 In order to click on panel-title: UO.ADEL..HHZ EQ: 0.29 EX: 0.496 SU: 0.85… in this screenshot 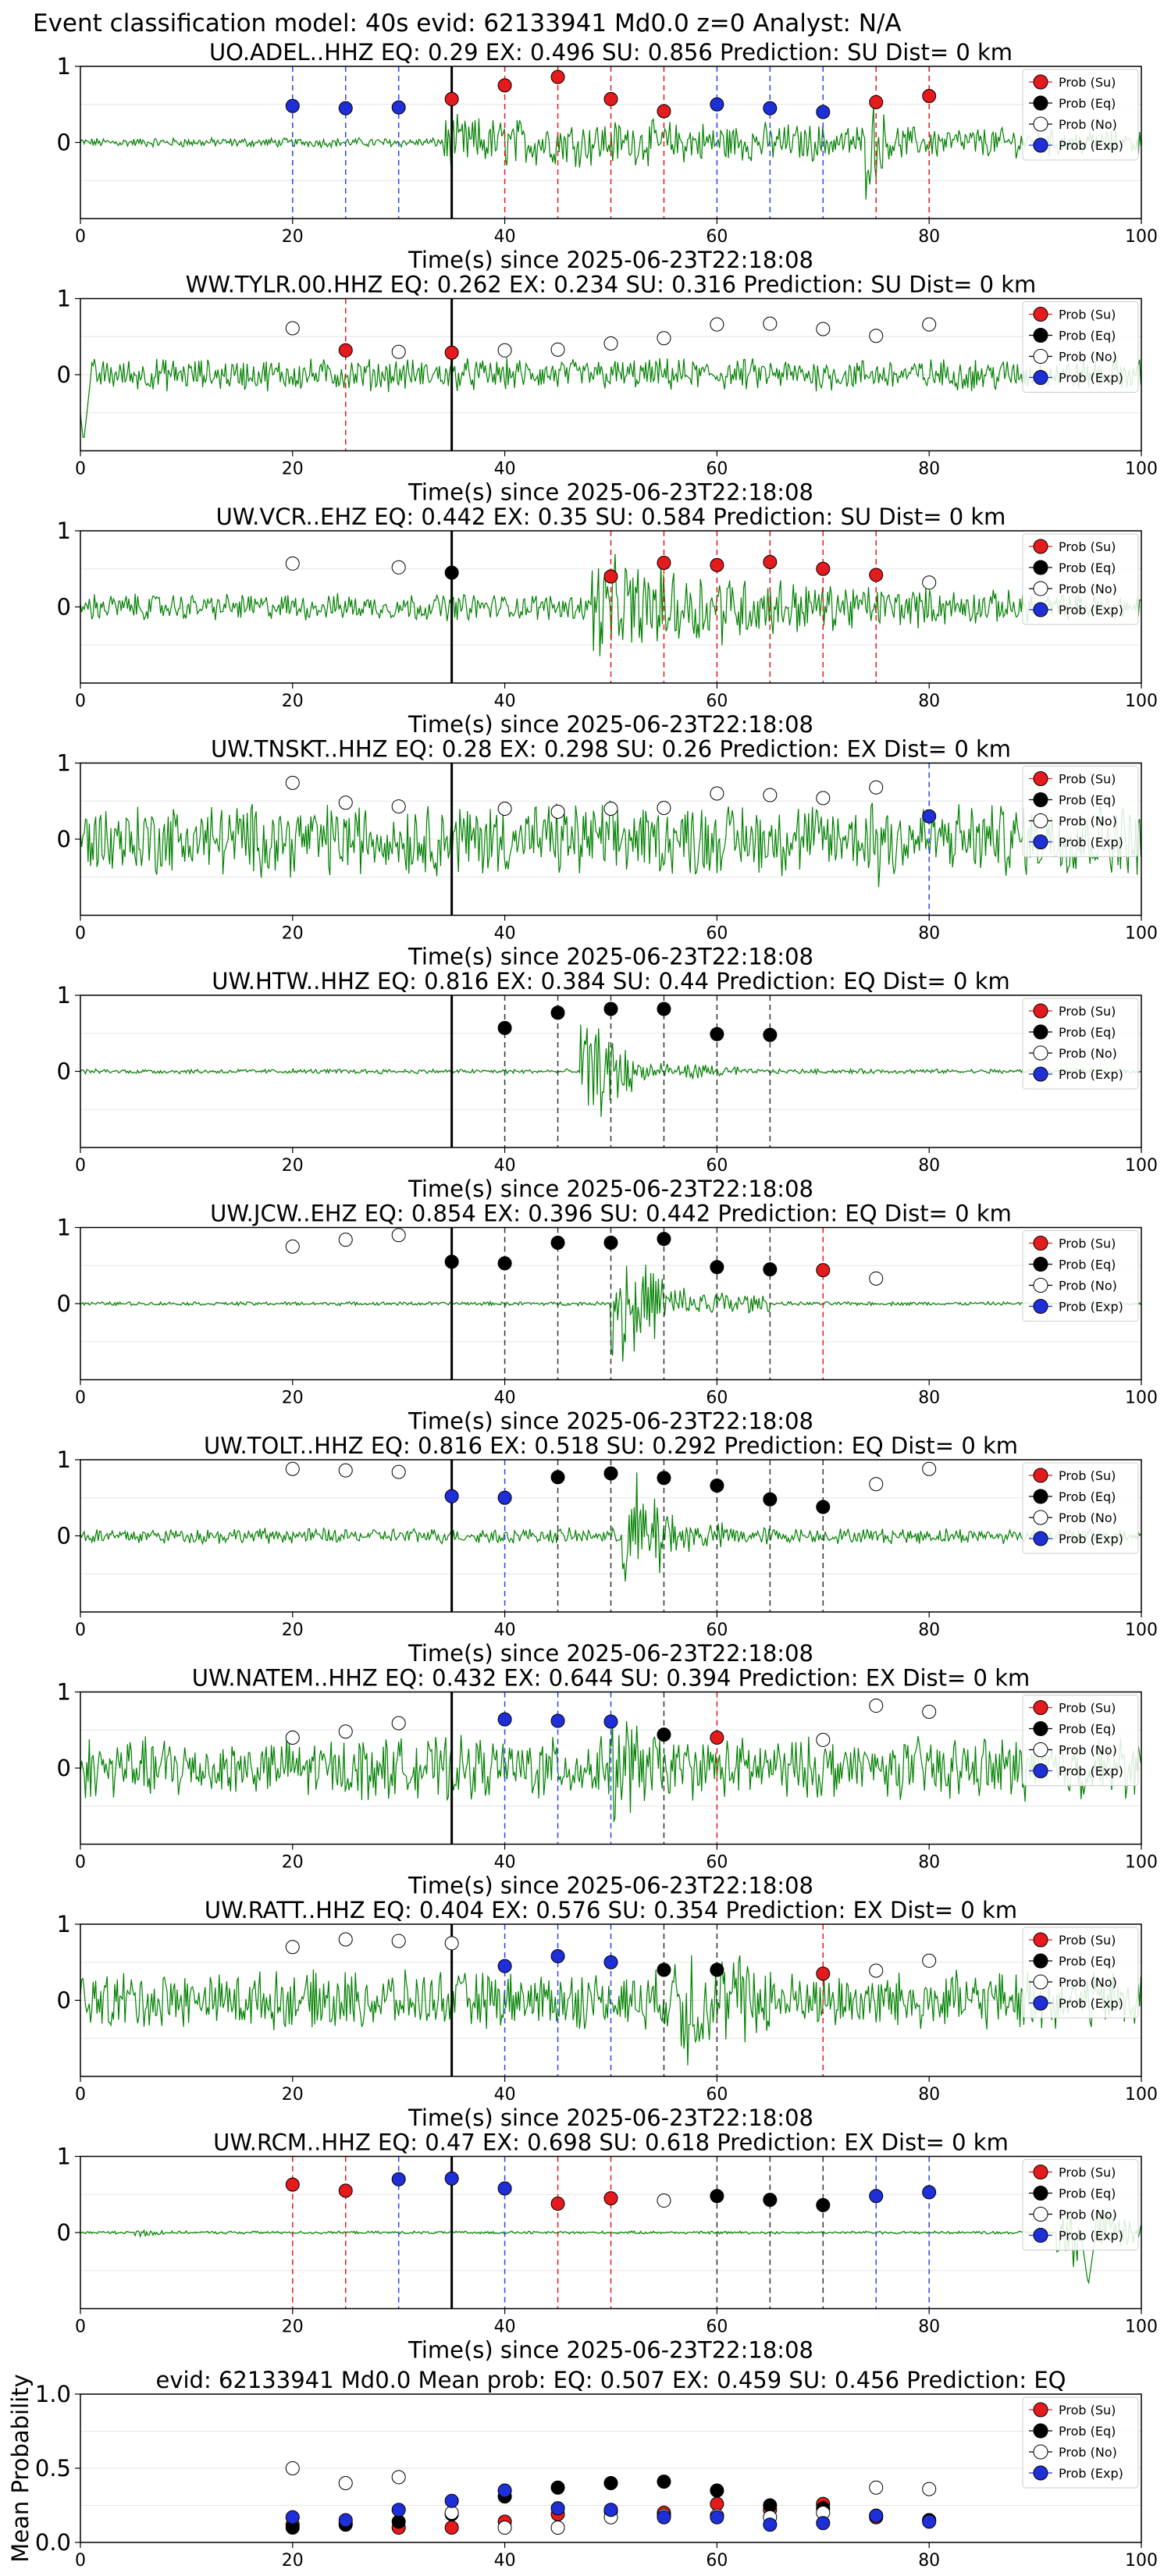, I will do `click(611, 52)`.